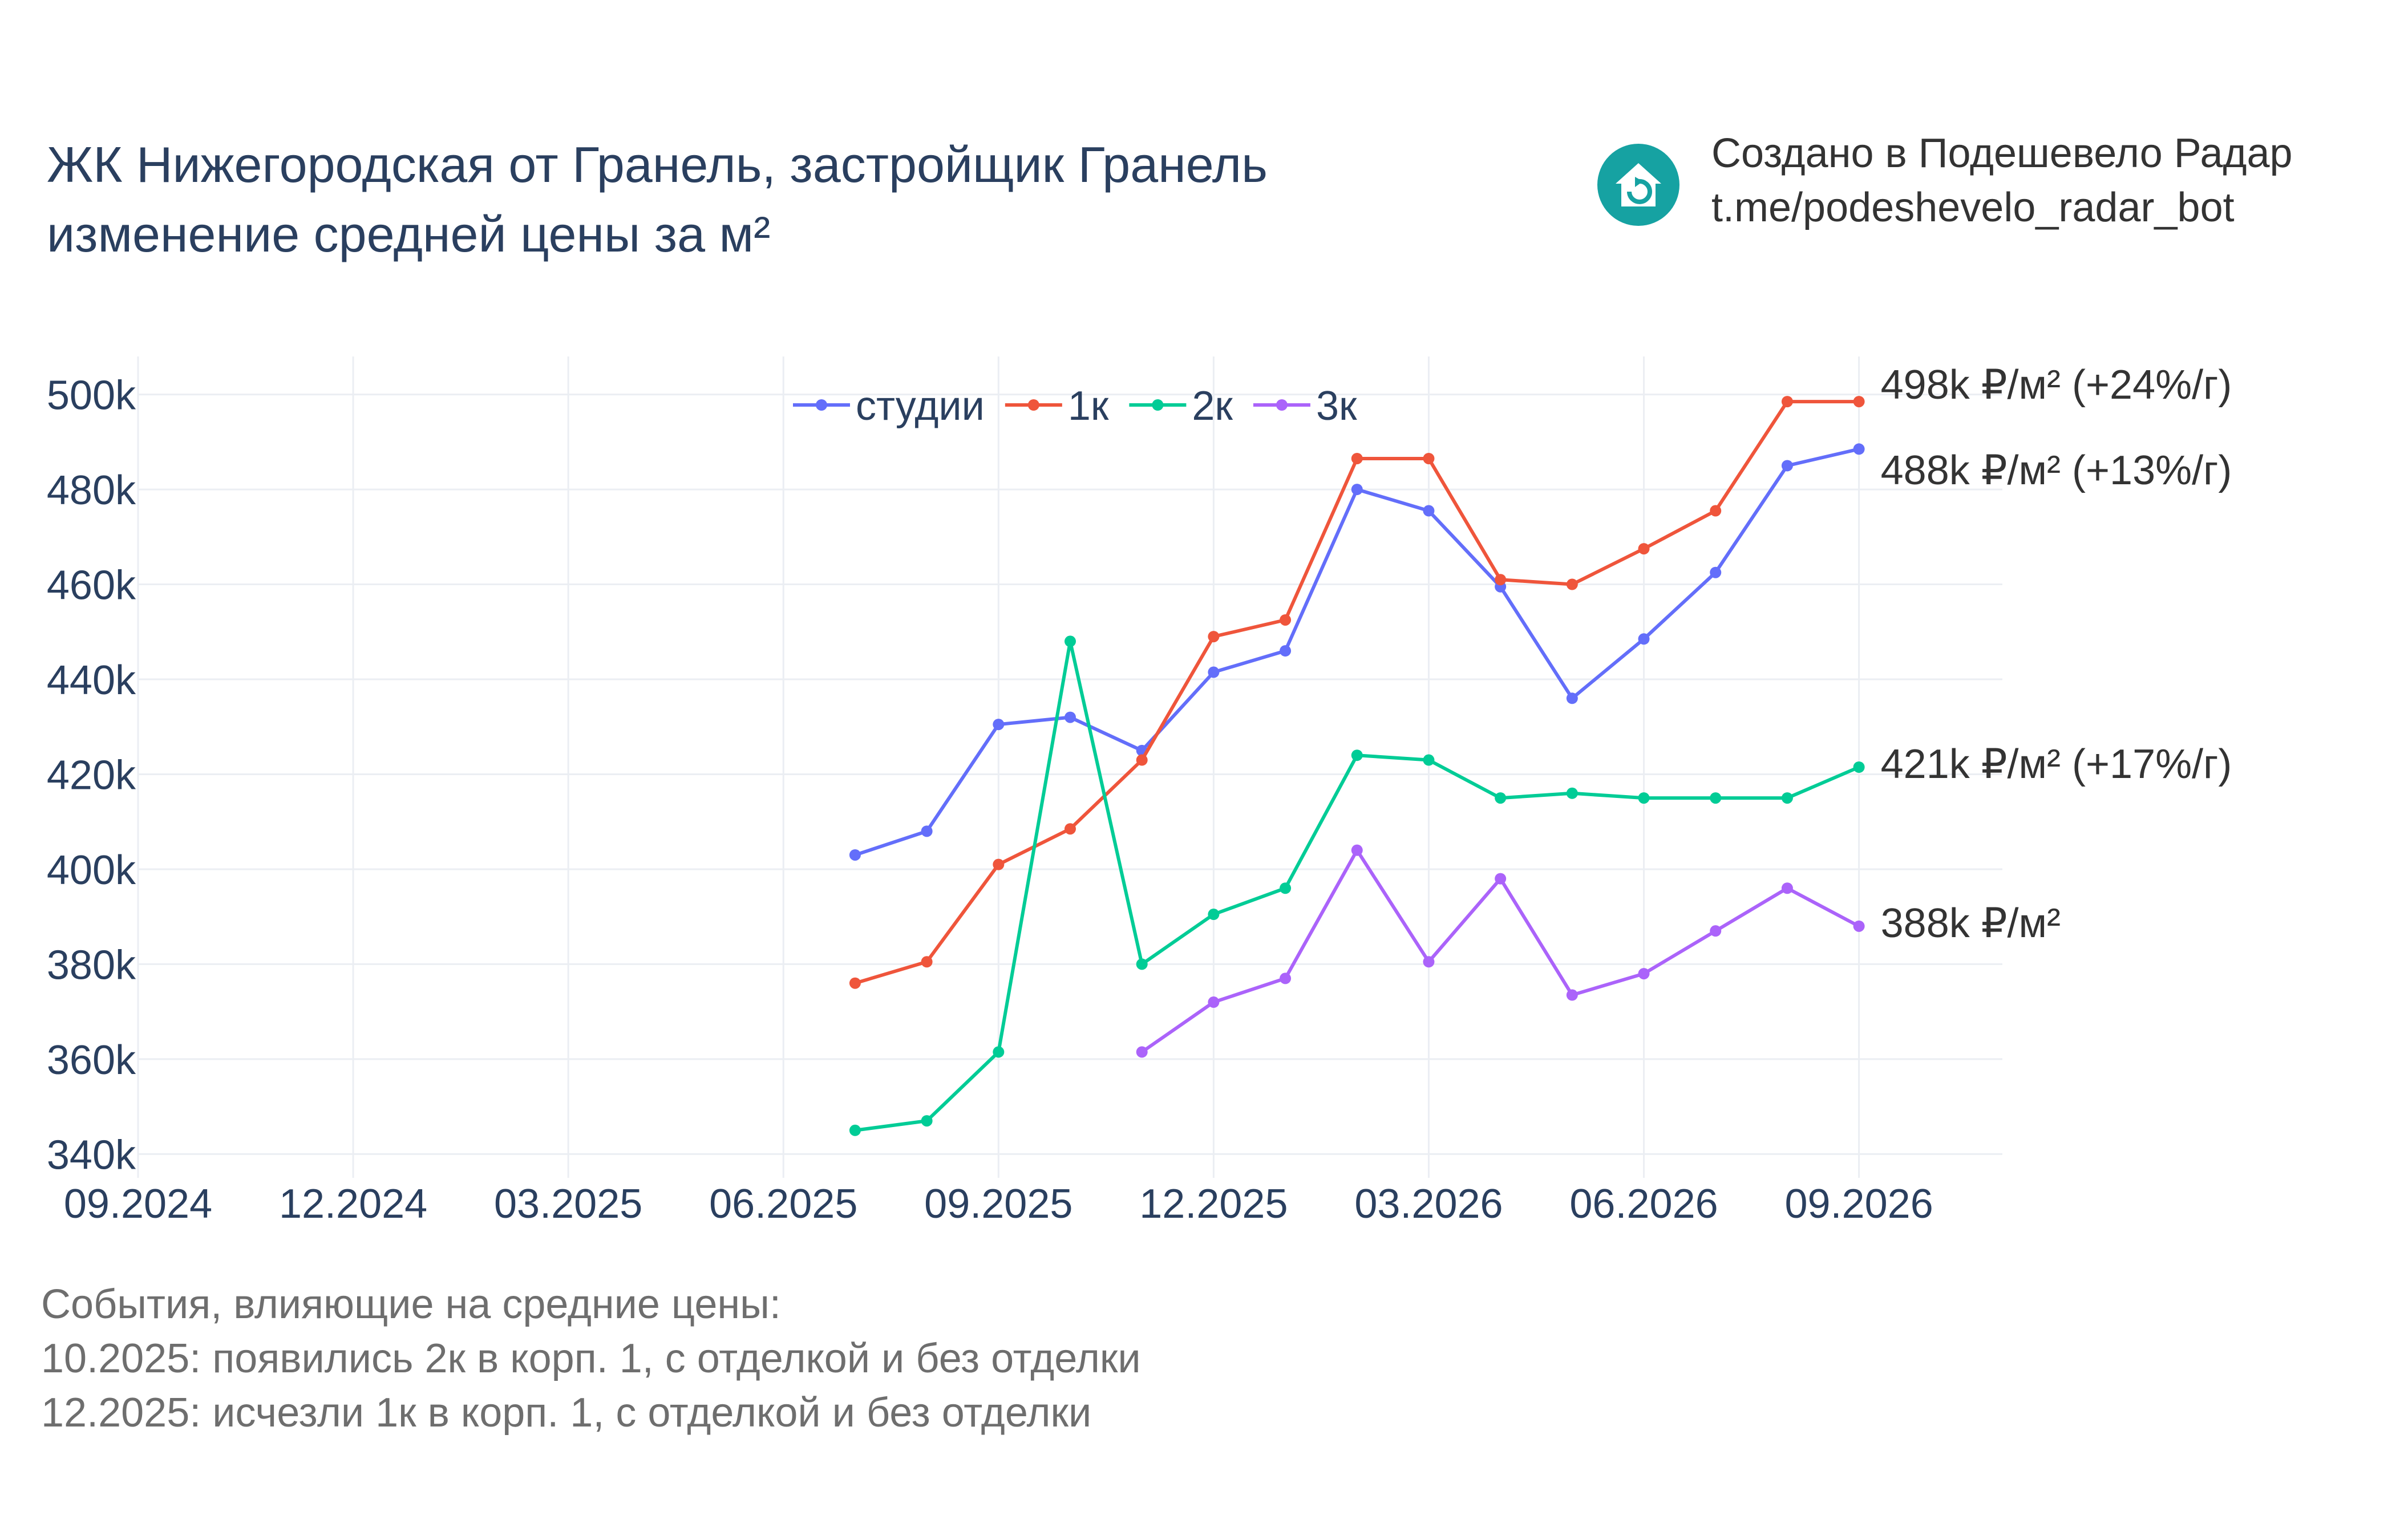  I want to click on y-tick-label: 400k, so click(92, 871).